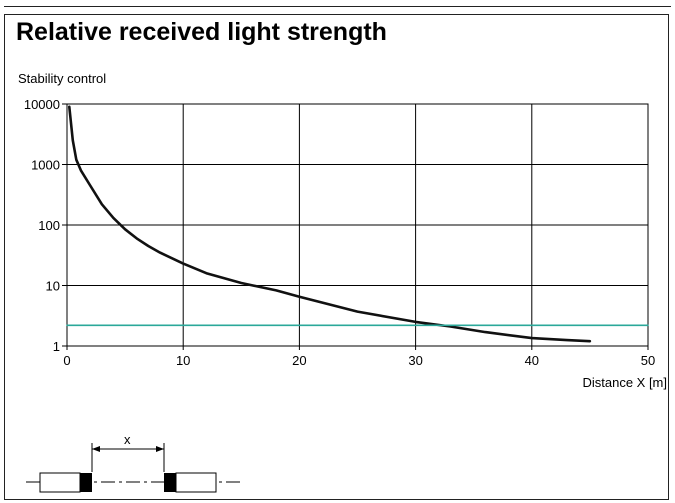 The height and width of the screenshot is (503, 675). I want to click on x-tick-label: 20, so click(299, 360).